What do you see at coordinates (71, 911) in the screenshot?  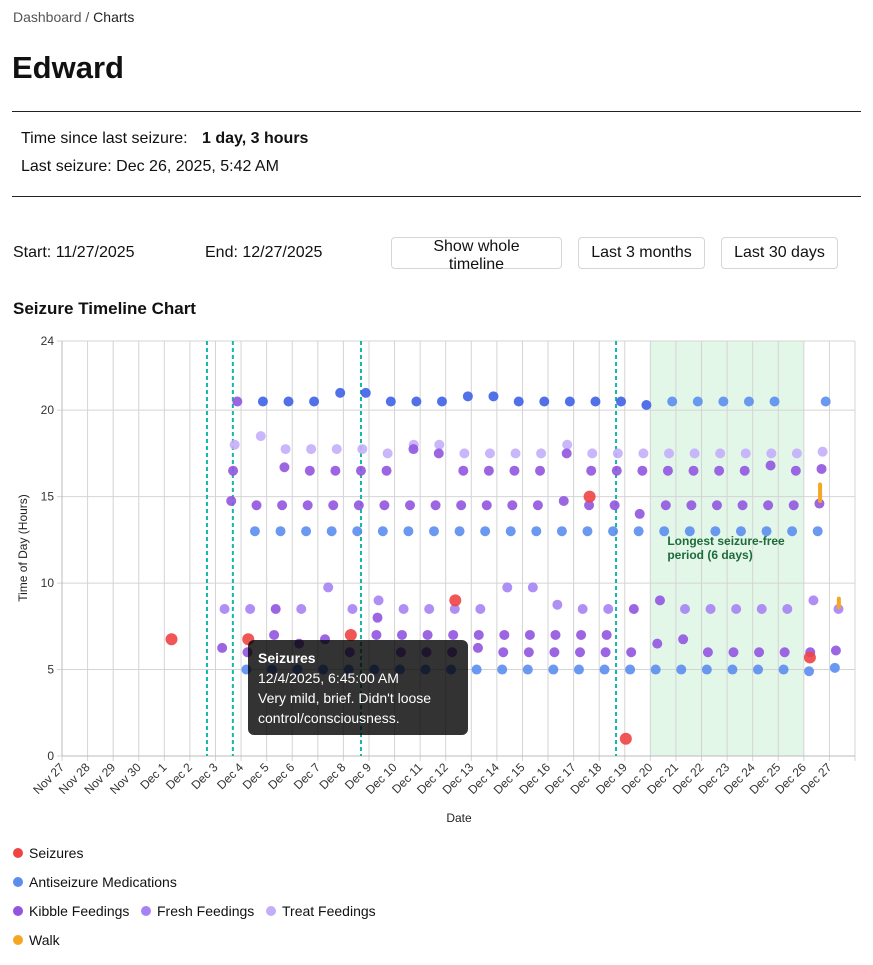 I see `legend-kibble: Kibble Feedings` at bounding box center [71, 911].